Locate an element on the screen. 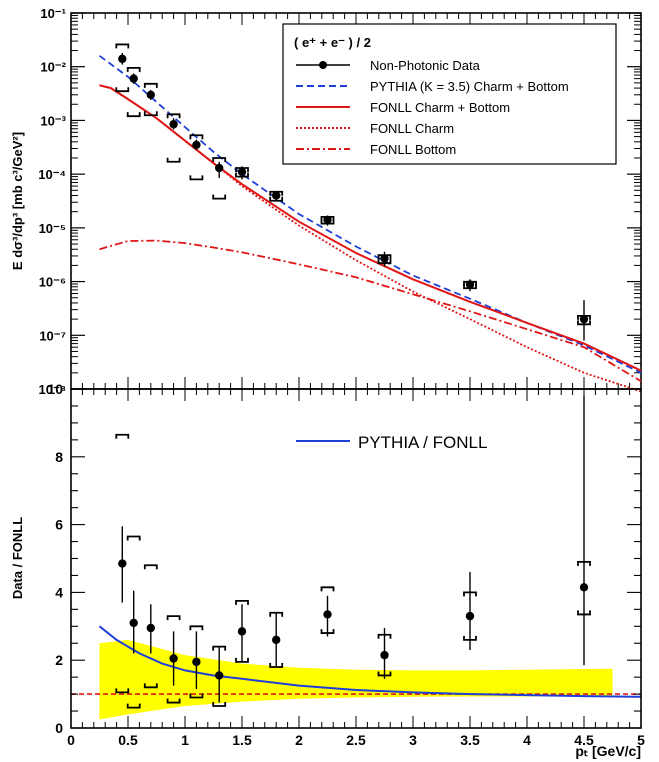  y-tick-label: 10⁻² is located at coordinates (53, 67).